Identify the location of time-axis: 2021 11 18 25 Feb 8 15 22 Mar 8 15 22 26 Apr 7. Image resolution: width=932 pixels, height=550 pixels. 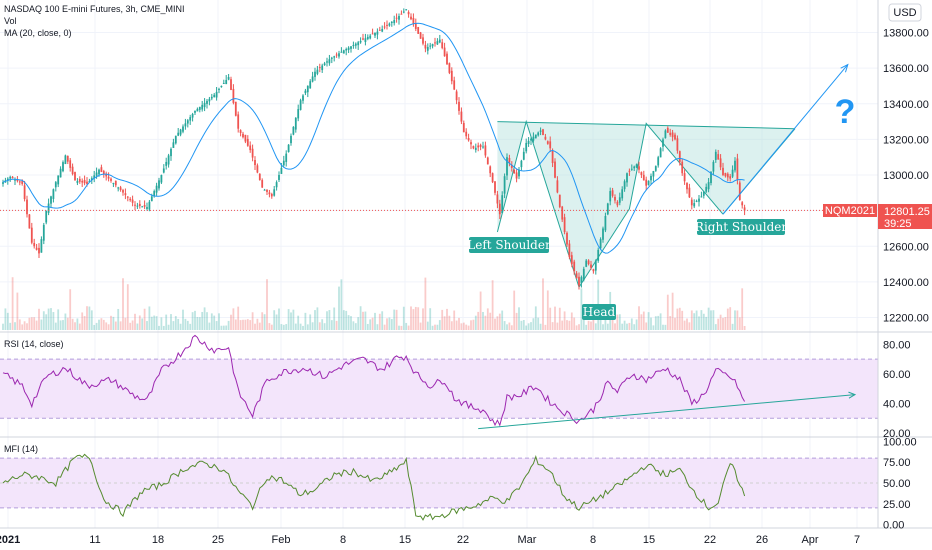
(430, 540).